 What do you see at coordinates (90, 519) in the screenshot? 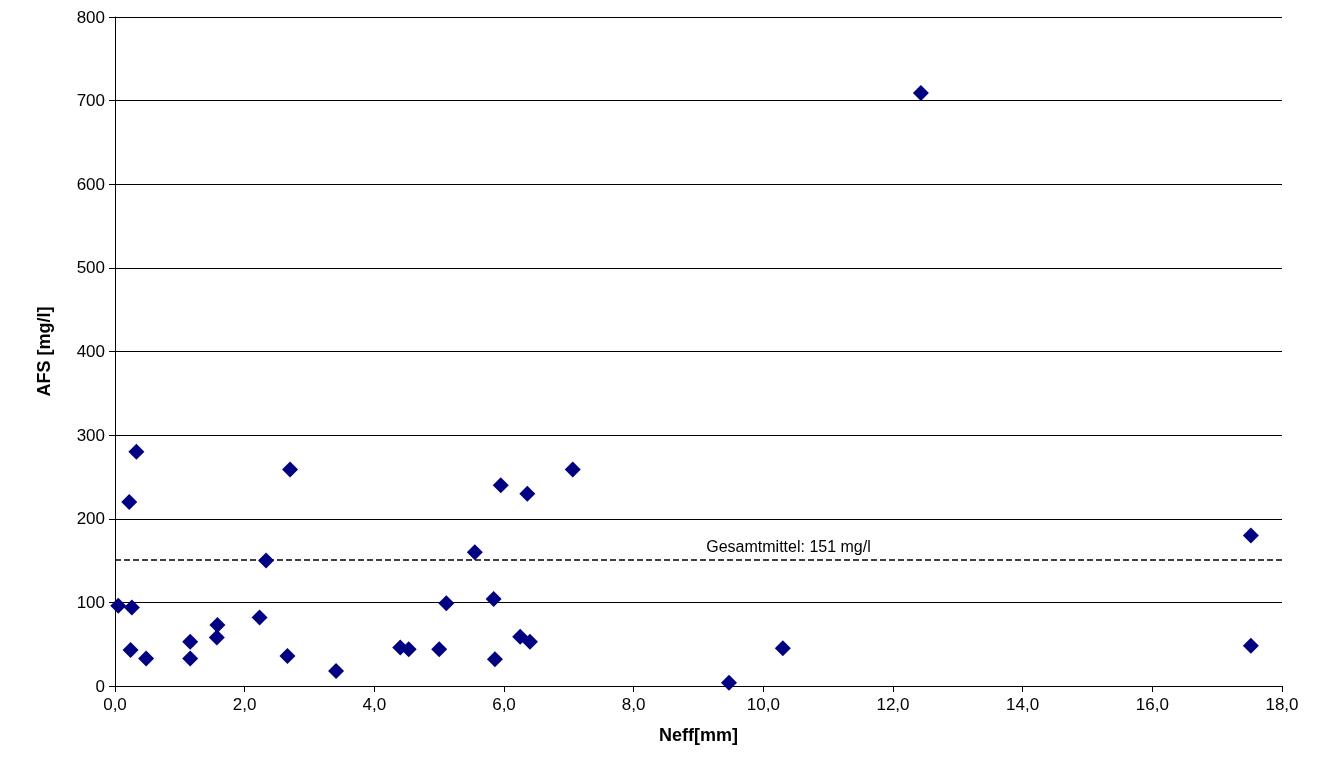
I see `y-tick-label: 200` at bounding box center [90, 519].